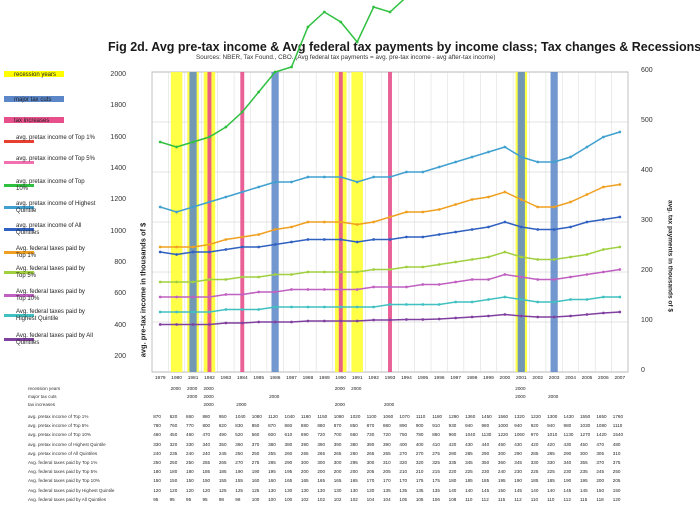 The image size is (700, 517). I want to click on table-cell: 375, so click(616, 462).